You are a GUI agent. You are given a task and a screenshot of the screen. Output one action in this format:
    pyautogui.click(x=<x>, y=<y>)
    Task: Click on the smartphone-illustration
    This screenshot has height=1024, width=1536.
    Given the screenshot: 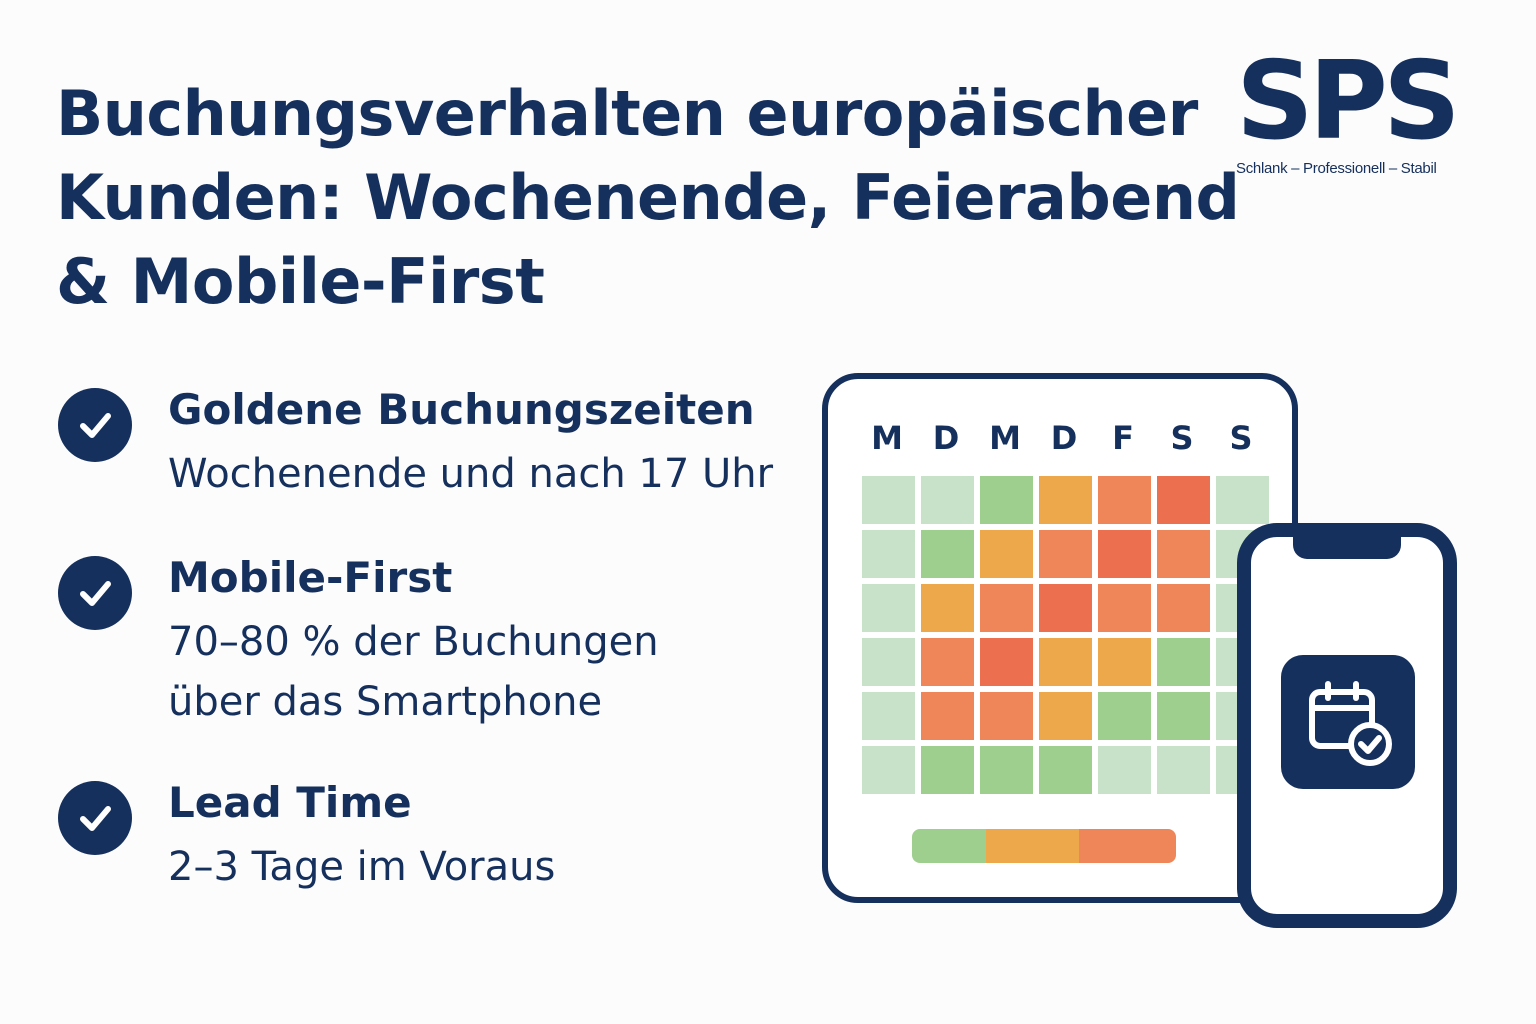 What is the action you would take?
    pyautogui.click(x=1347, y=725)
    